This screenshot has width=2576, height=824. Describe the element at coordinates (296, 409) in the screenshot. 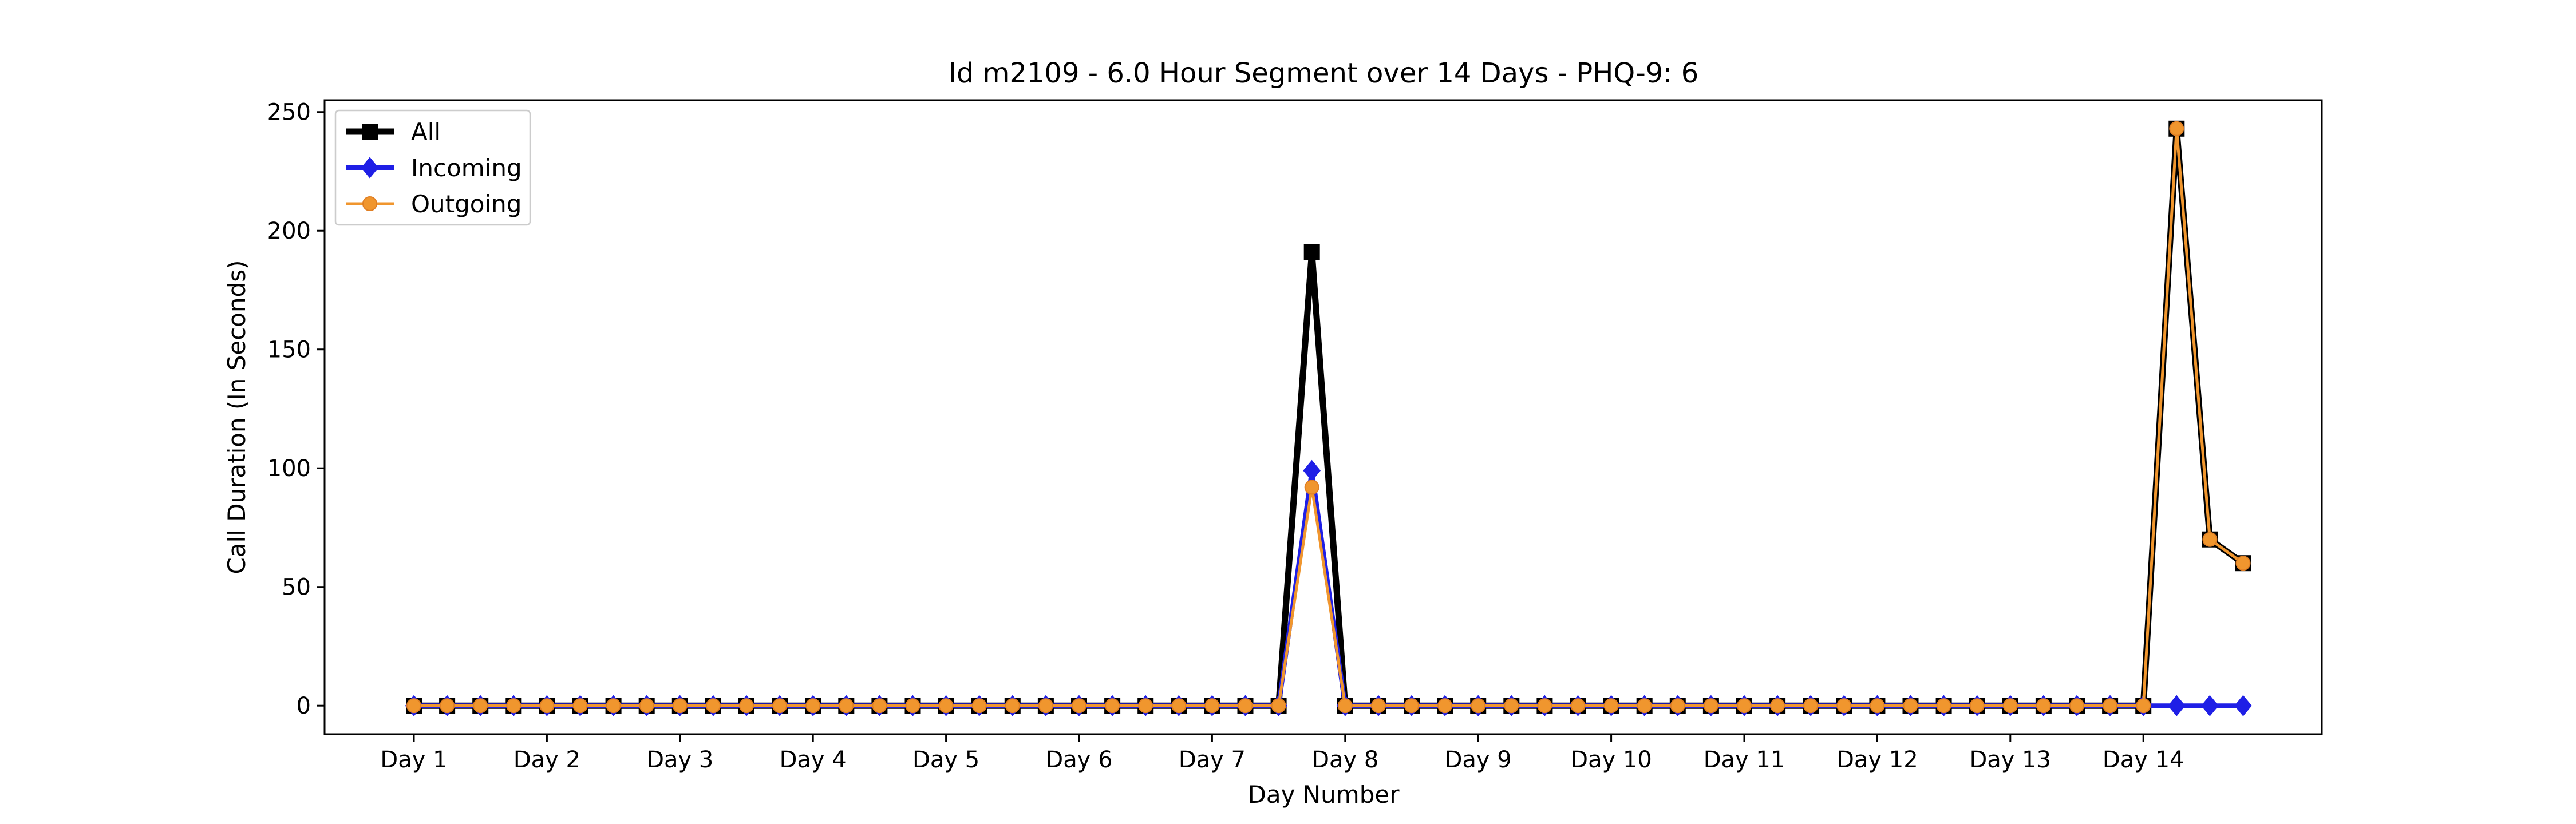

I see `y-axis-ticks: 0 50 100 150 200 250` at that location.